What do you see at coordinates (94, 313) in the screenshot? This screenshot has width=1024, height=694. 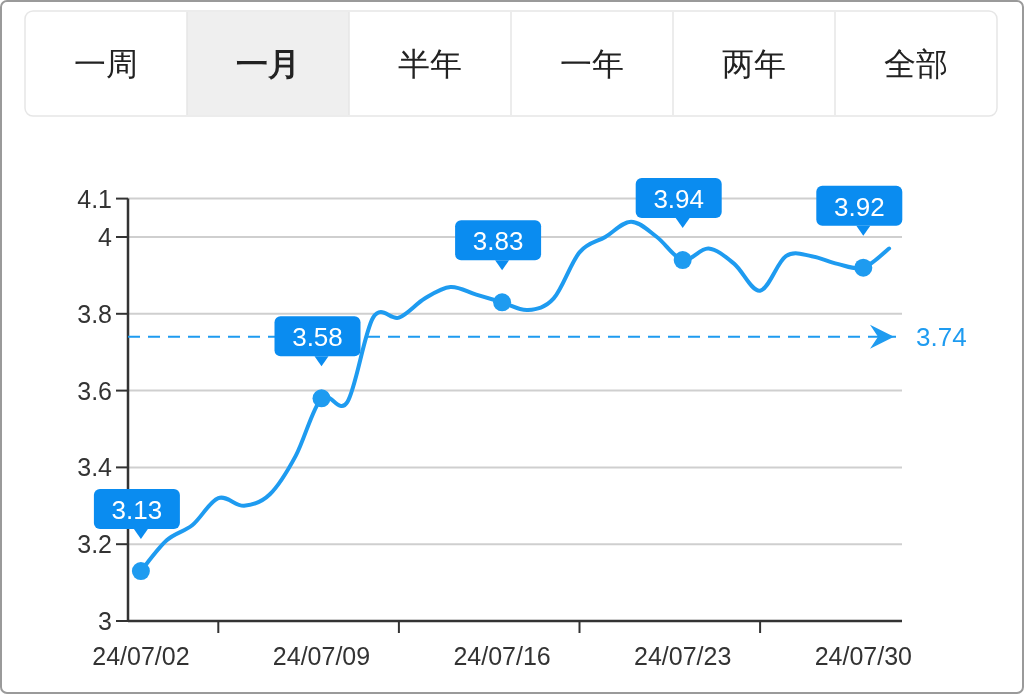 I see `y-tick-label: 3.8` at bounding box center [94, 313].